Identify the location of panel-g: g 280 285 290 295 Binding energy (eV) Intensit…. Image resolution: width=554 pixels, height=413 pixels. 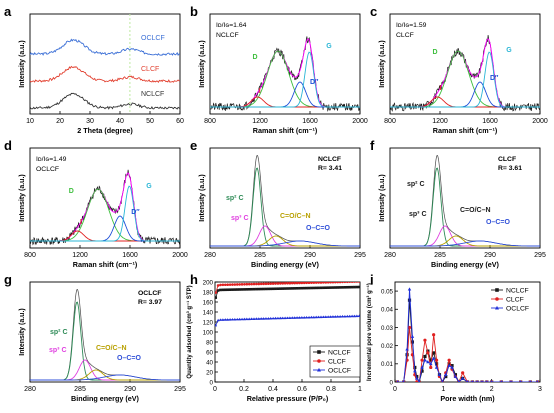
(95, 337).